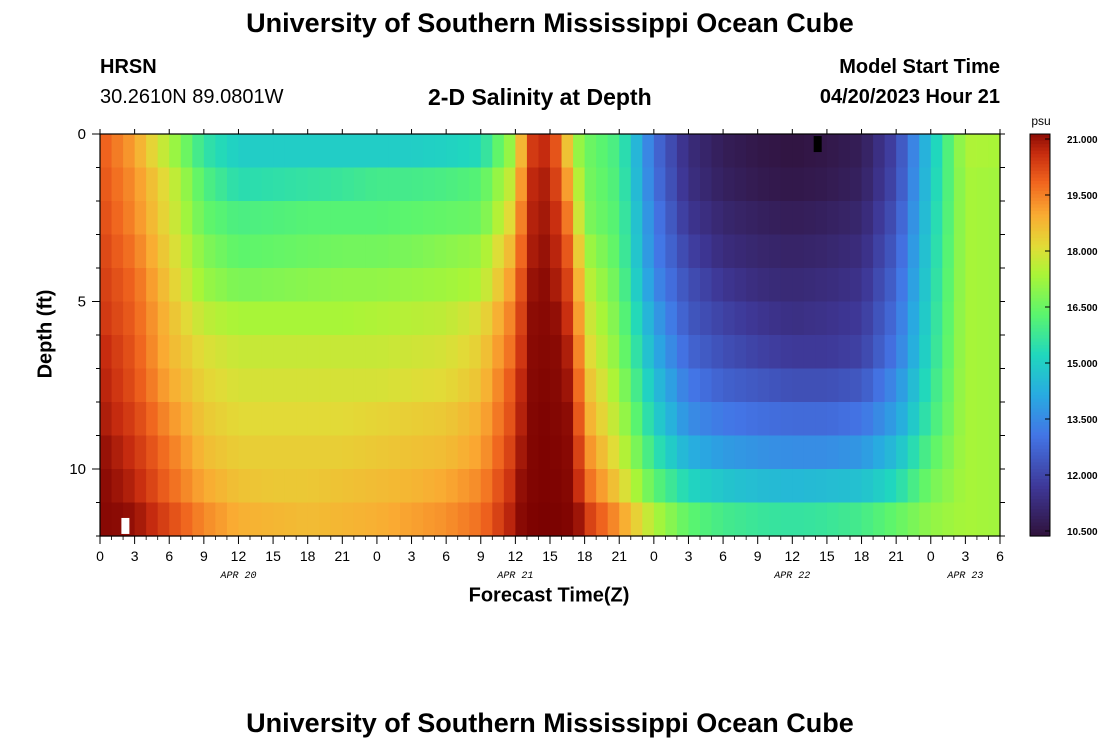  I want to click on colorbar-tick-label: 12.000, so click(1082, 476).